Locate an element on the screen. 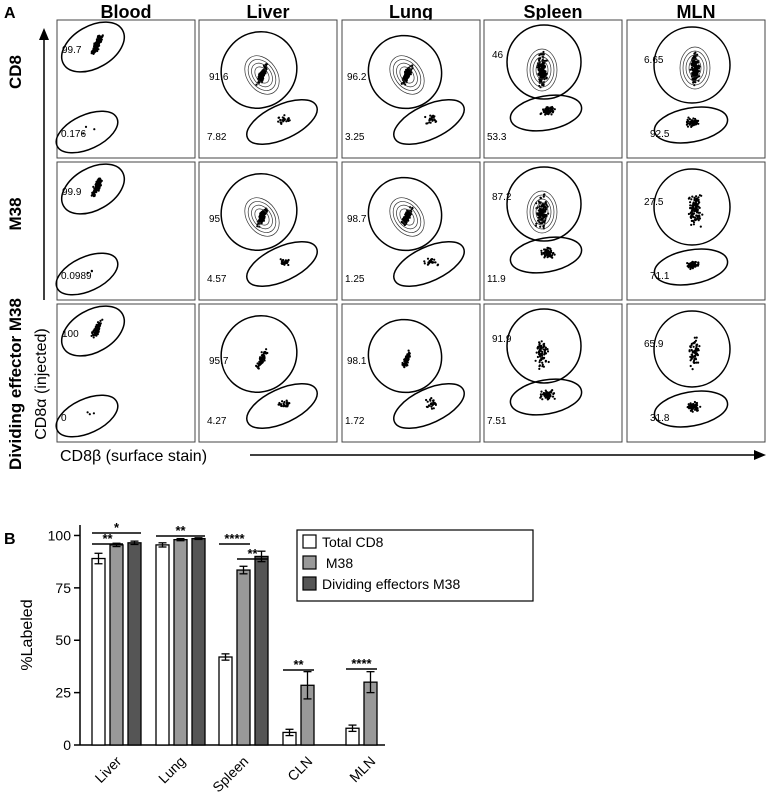  significance-label: **** is located at coordinates (361, 663).